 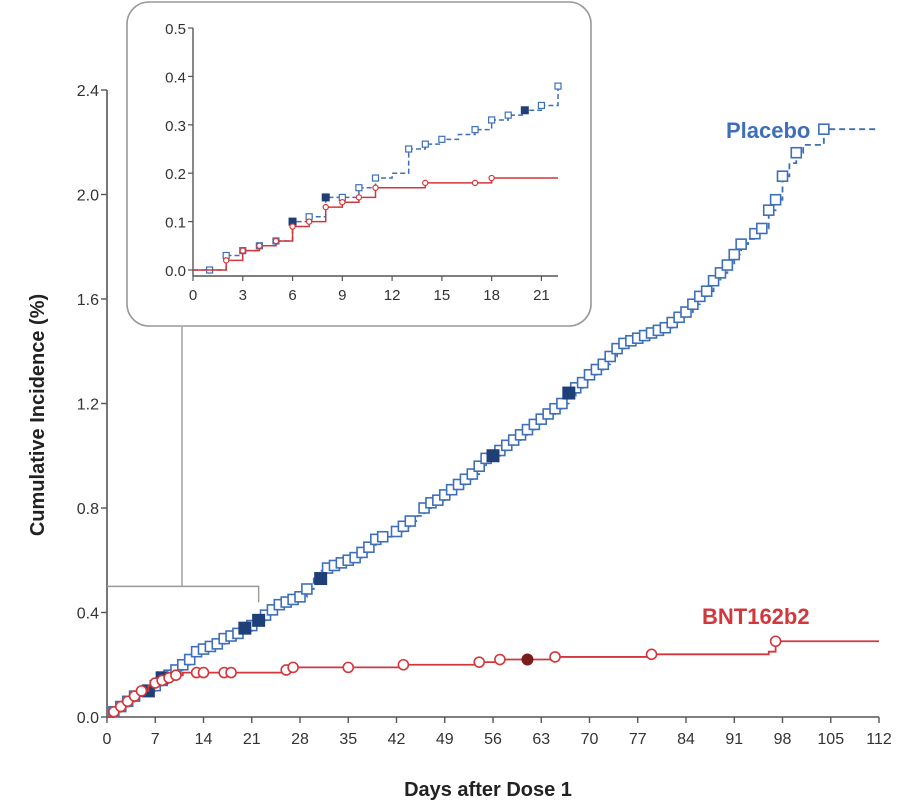 What do you see at coordinates (175, 77) in the screenshot?
I see `inset-y-tick-label: 0.4` at bounding box center [175, 77].